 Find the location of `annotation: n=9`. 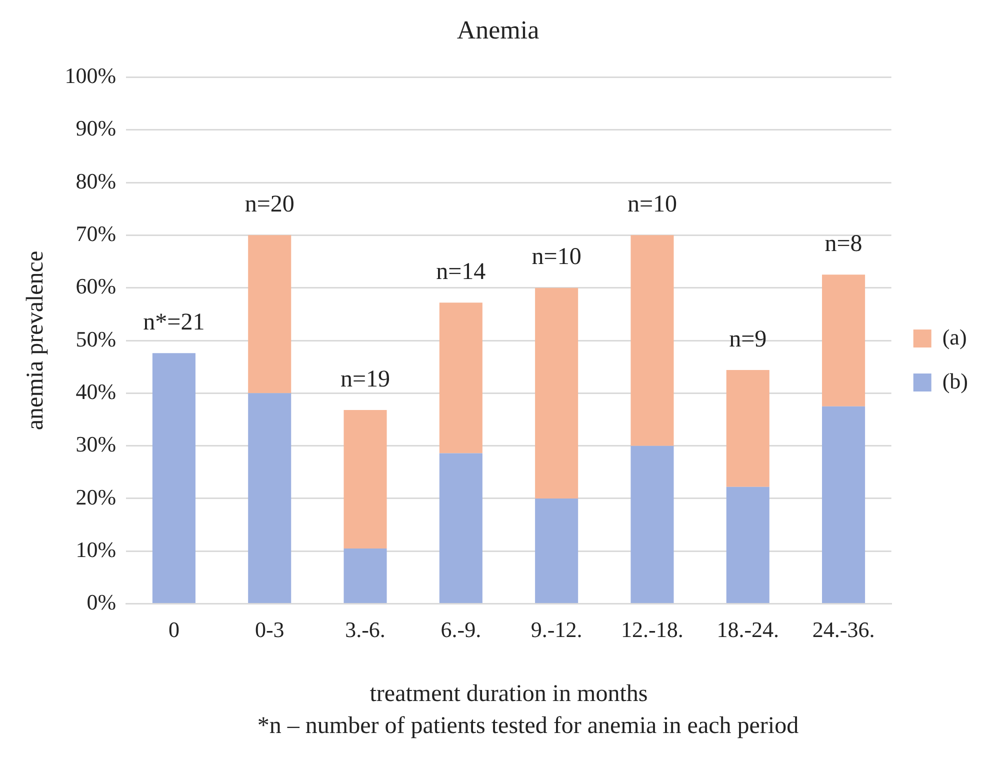

annotation: n=9 is located at coordinates (748, 339).